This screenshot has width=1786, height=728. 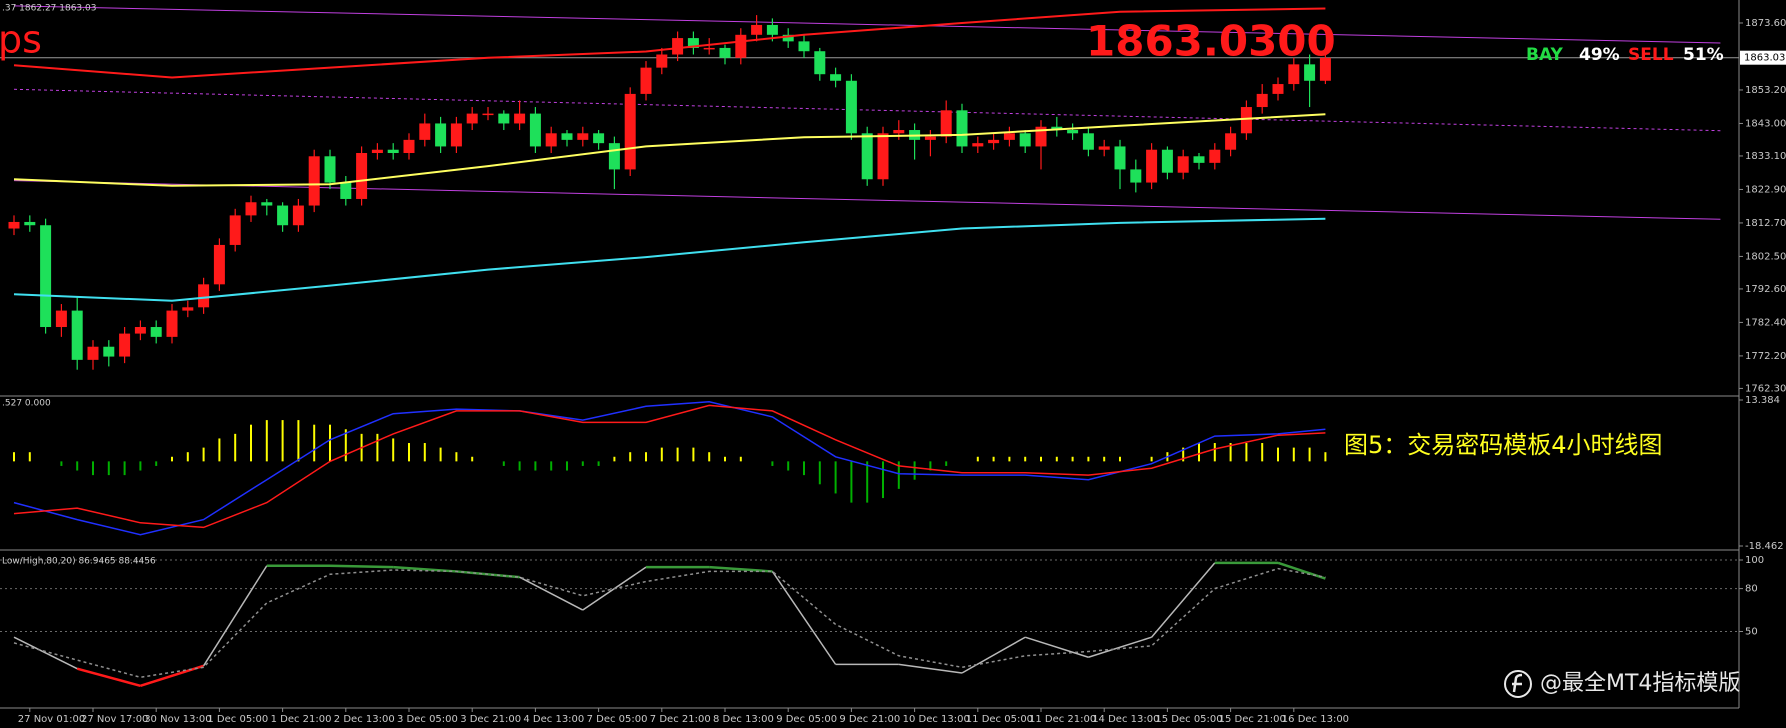 I want to click on current-price-label: 1863.03, so click(x=1764, y=58).